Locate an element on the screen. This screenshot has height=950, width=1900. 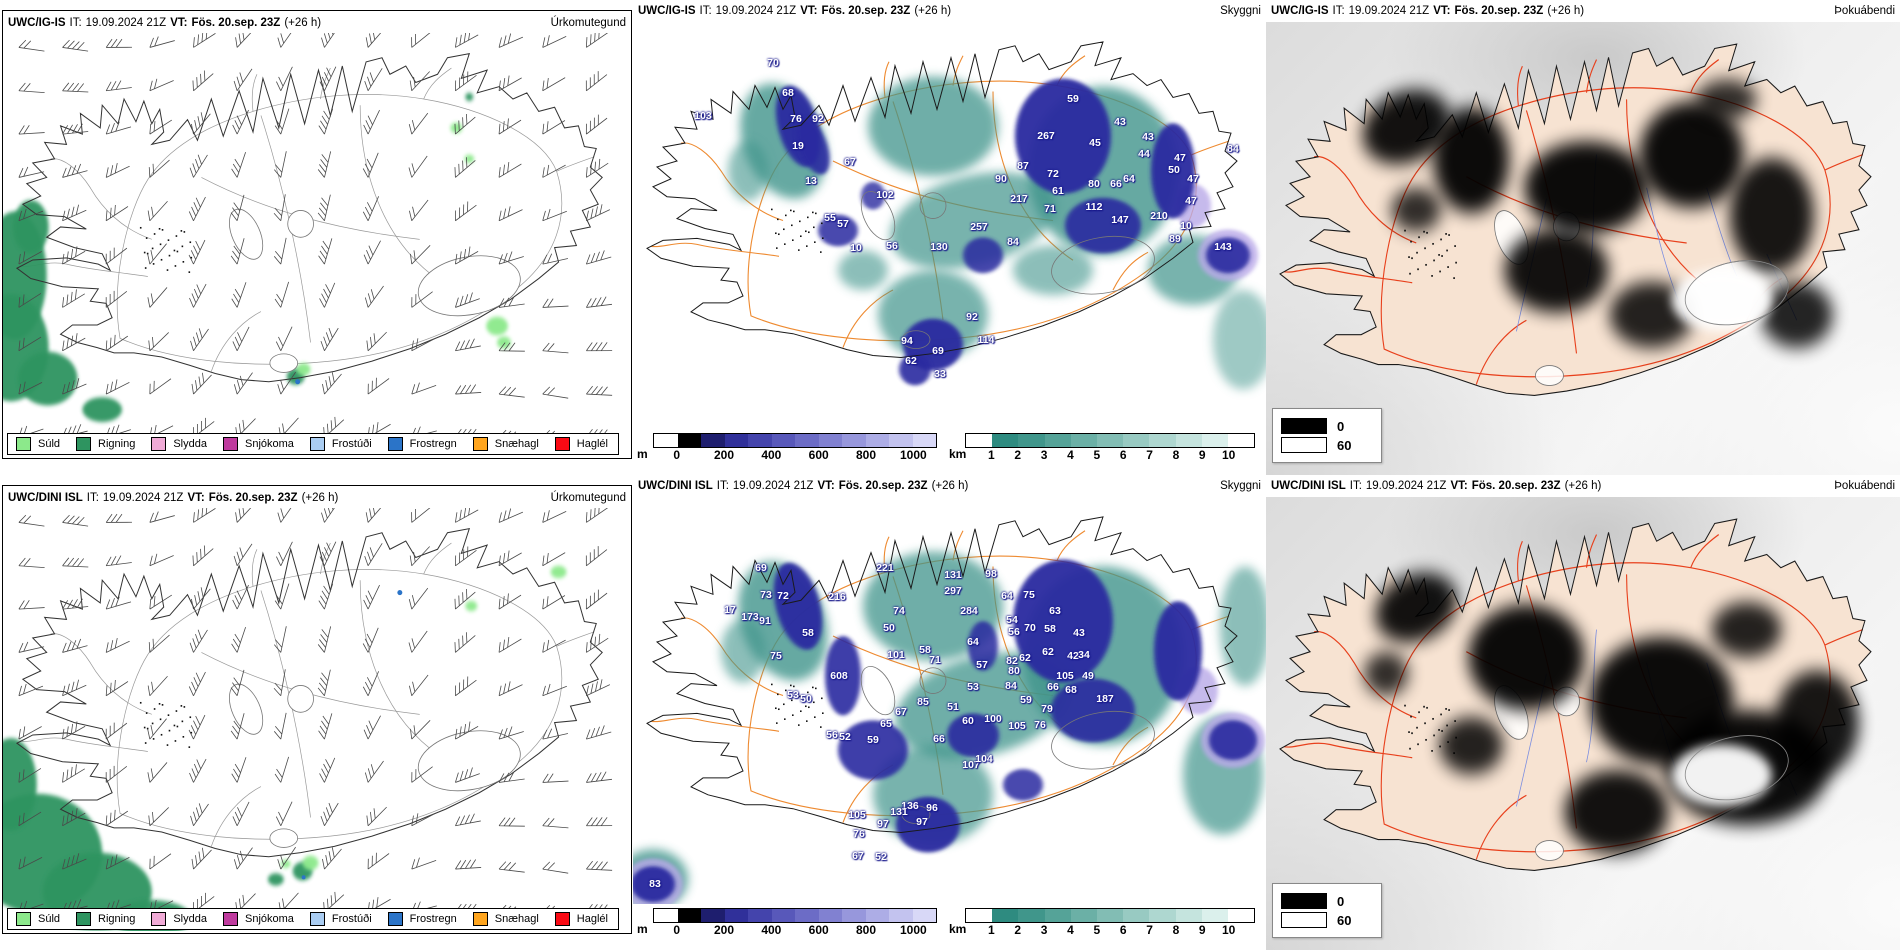
legend-label: Snæhagl is located at coordinates (516, 919).